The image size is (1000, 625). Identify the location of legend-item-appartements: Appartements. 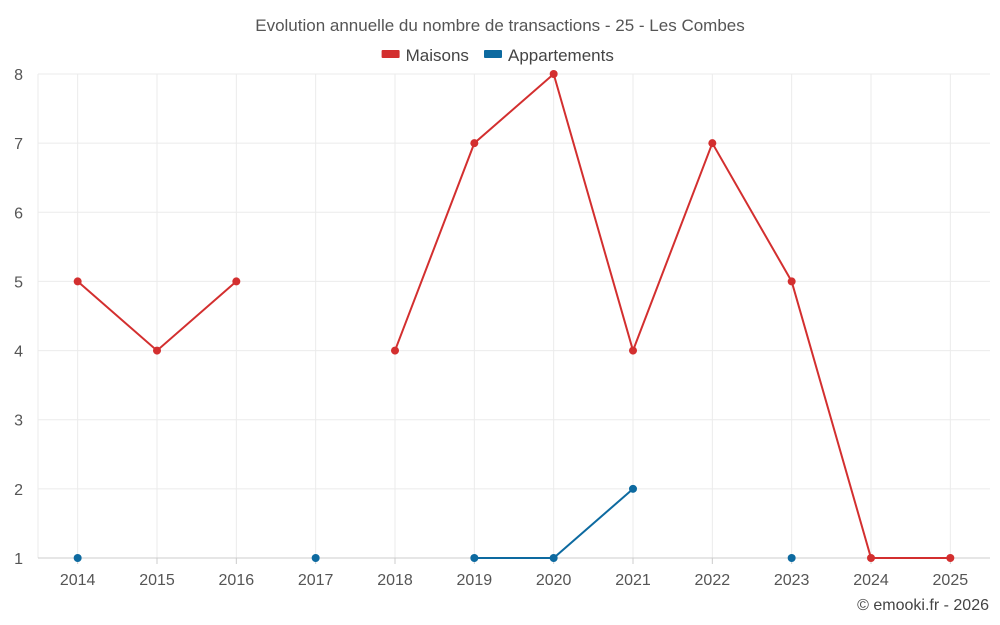
(549, 55).